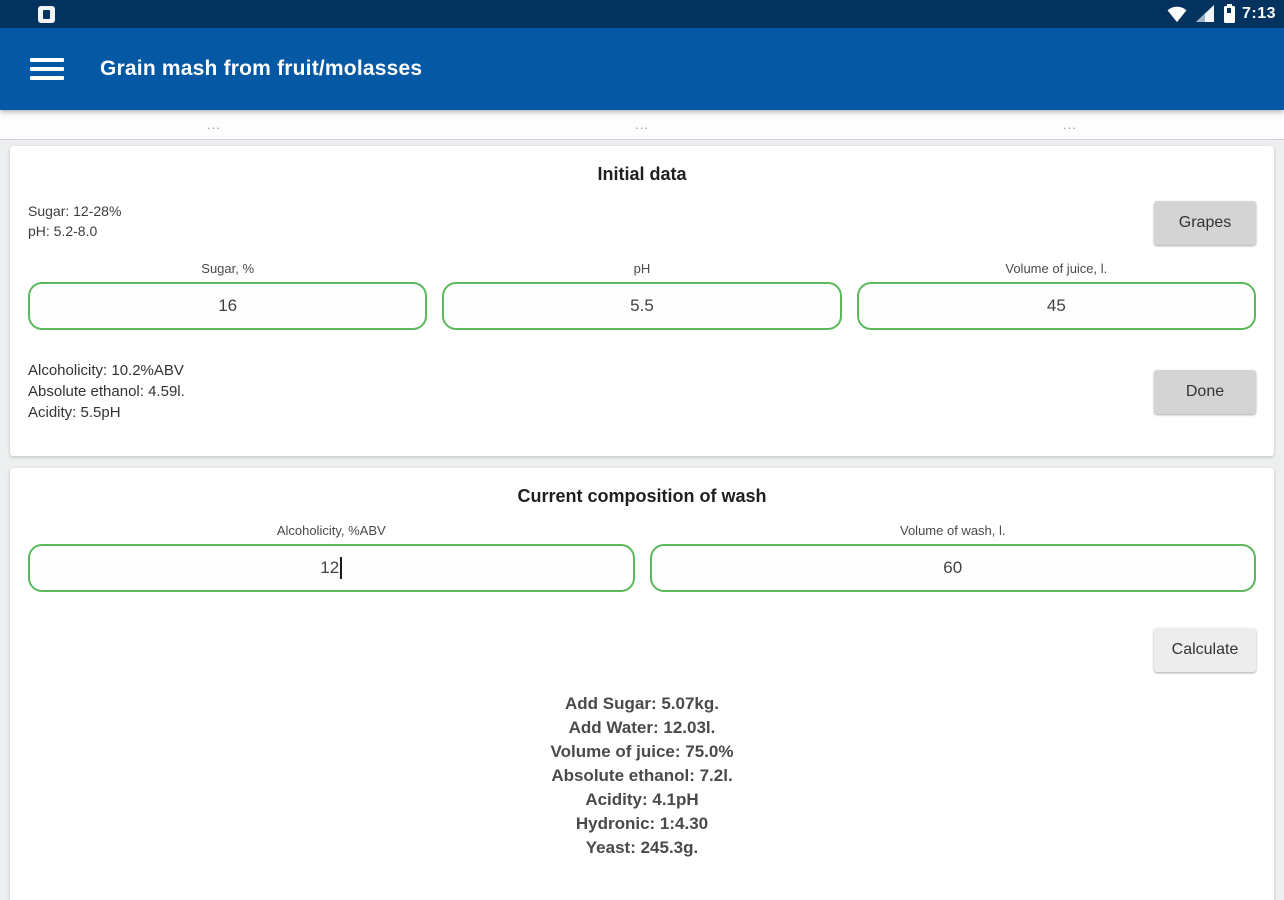 This screenshot has height=900, width=1284. I want to click on yeast-result: Yeast: 245.3g., so click(642, 847).